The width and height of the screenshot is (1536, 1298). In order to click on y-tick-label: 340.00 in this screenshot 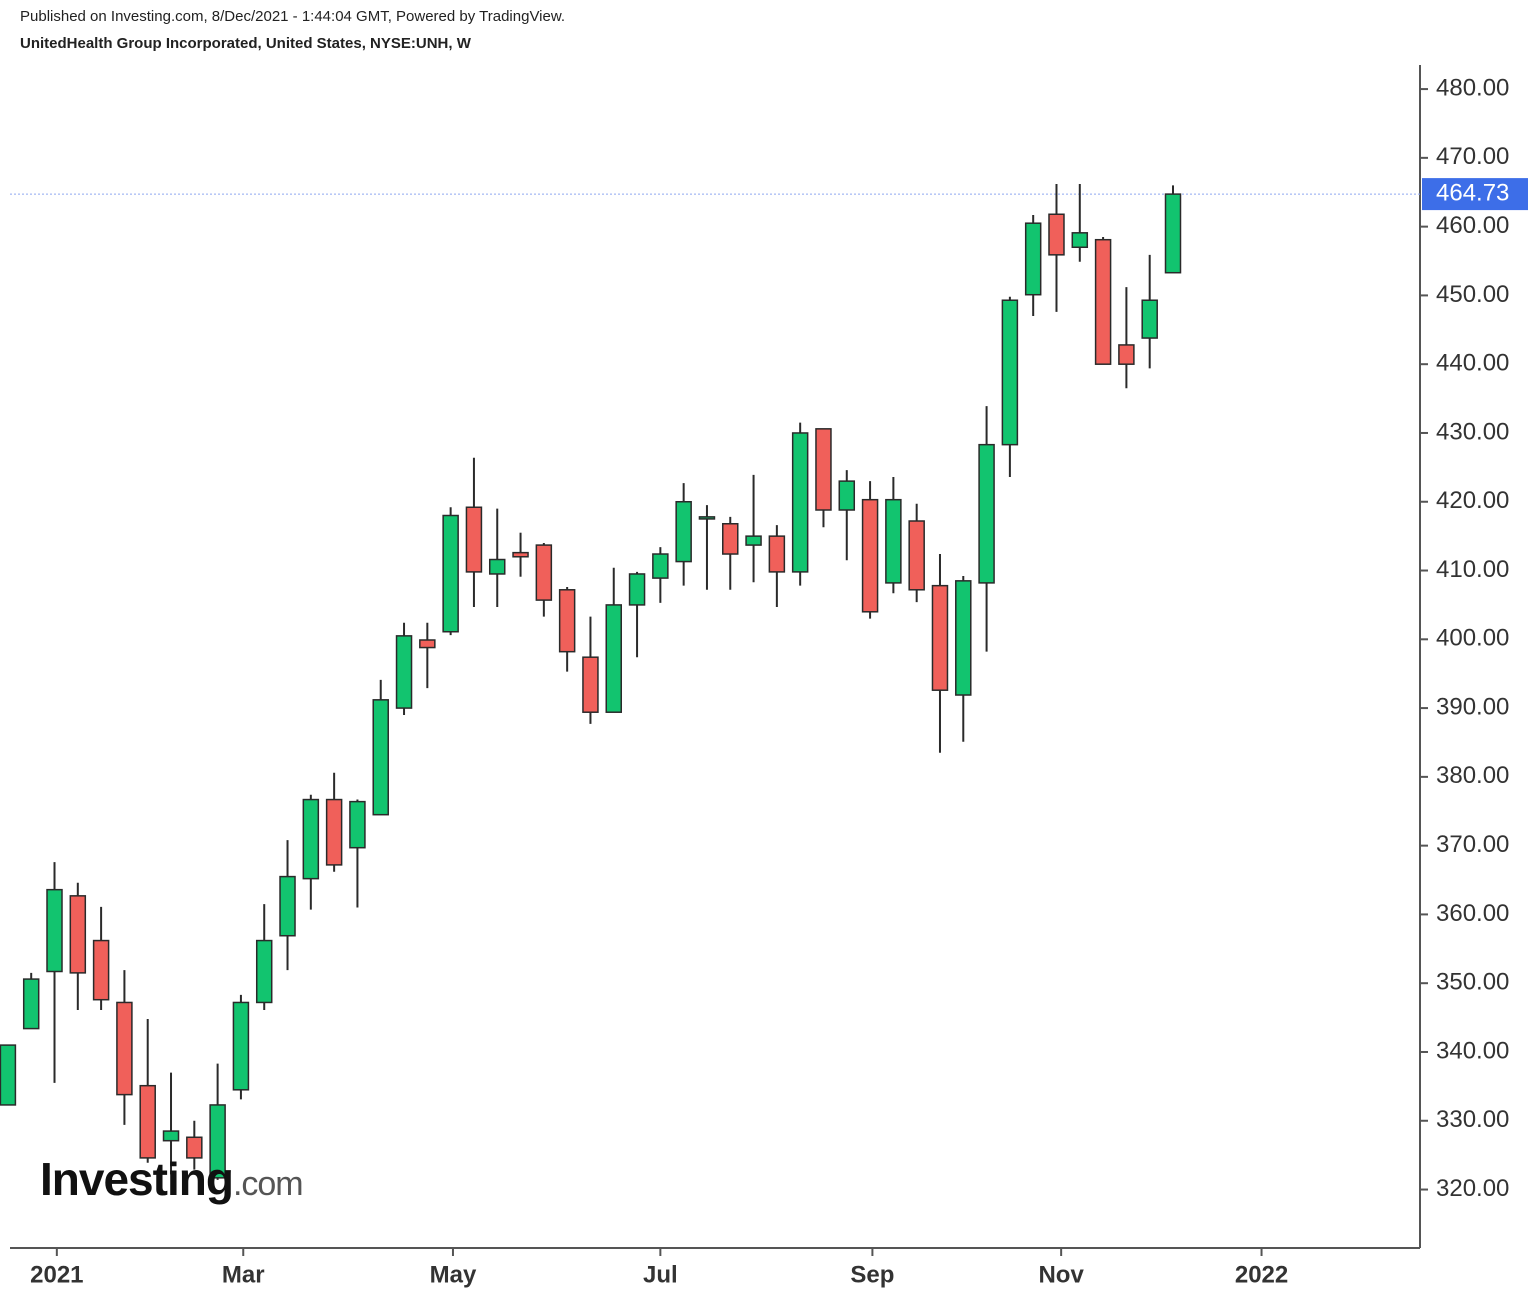, I will do `click(1472, 1050)`.